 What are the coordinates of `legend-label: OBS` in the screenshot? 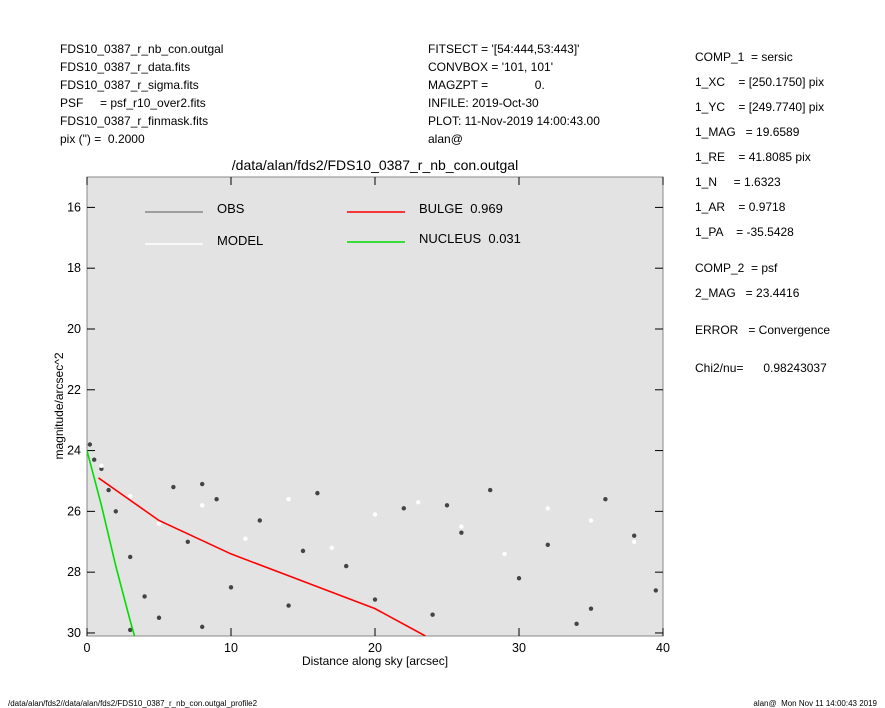 It's located at (231, 208).